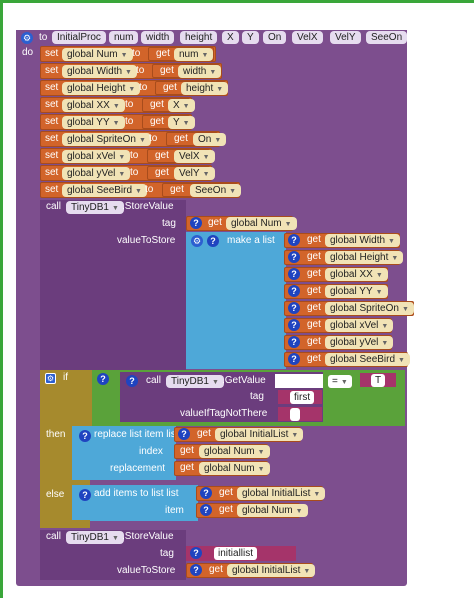 Image resolution: width=474 pixels, height=598 pixels. What do you see at coordinates (124, 37) in the screenshot?
I see `param-num: num` at bounding box center [124, 37].